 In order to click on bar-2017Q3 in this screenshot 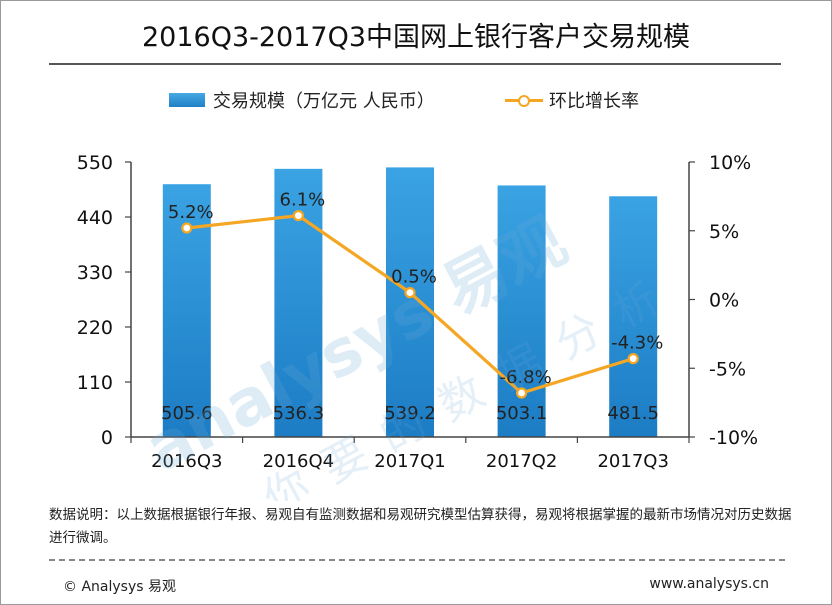, I will do `click(633, 316)`.